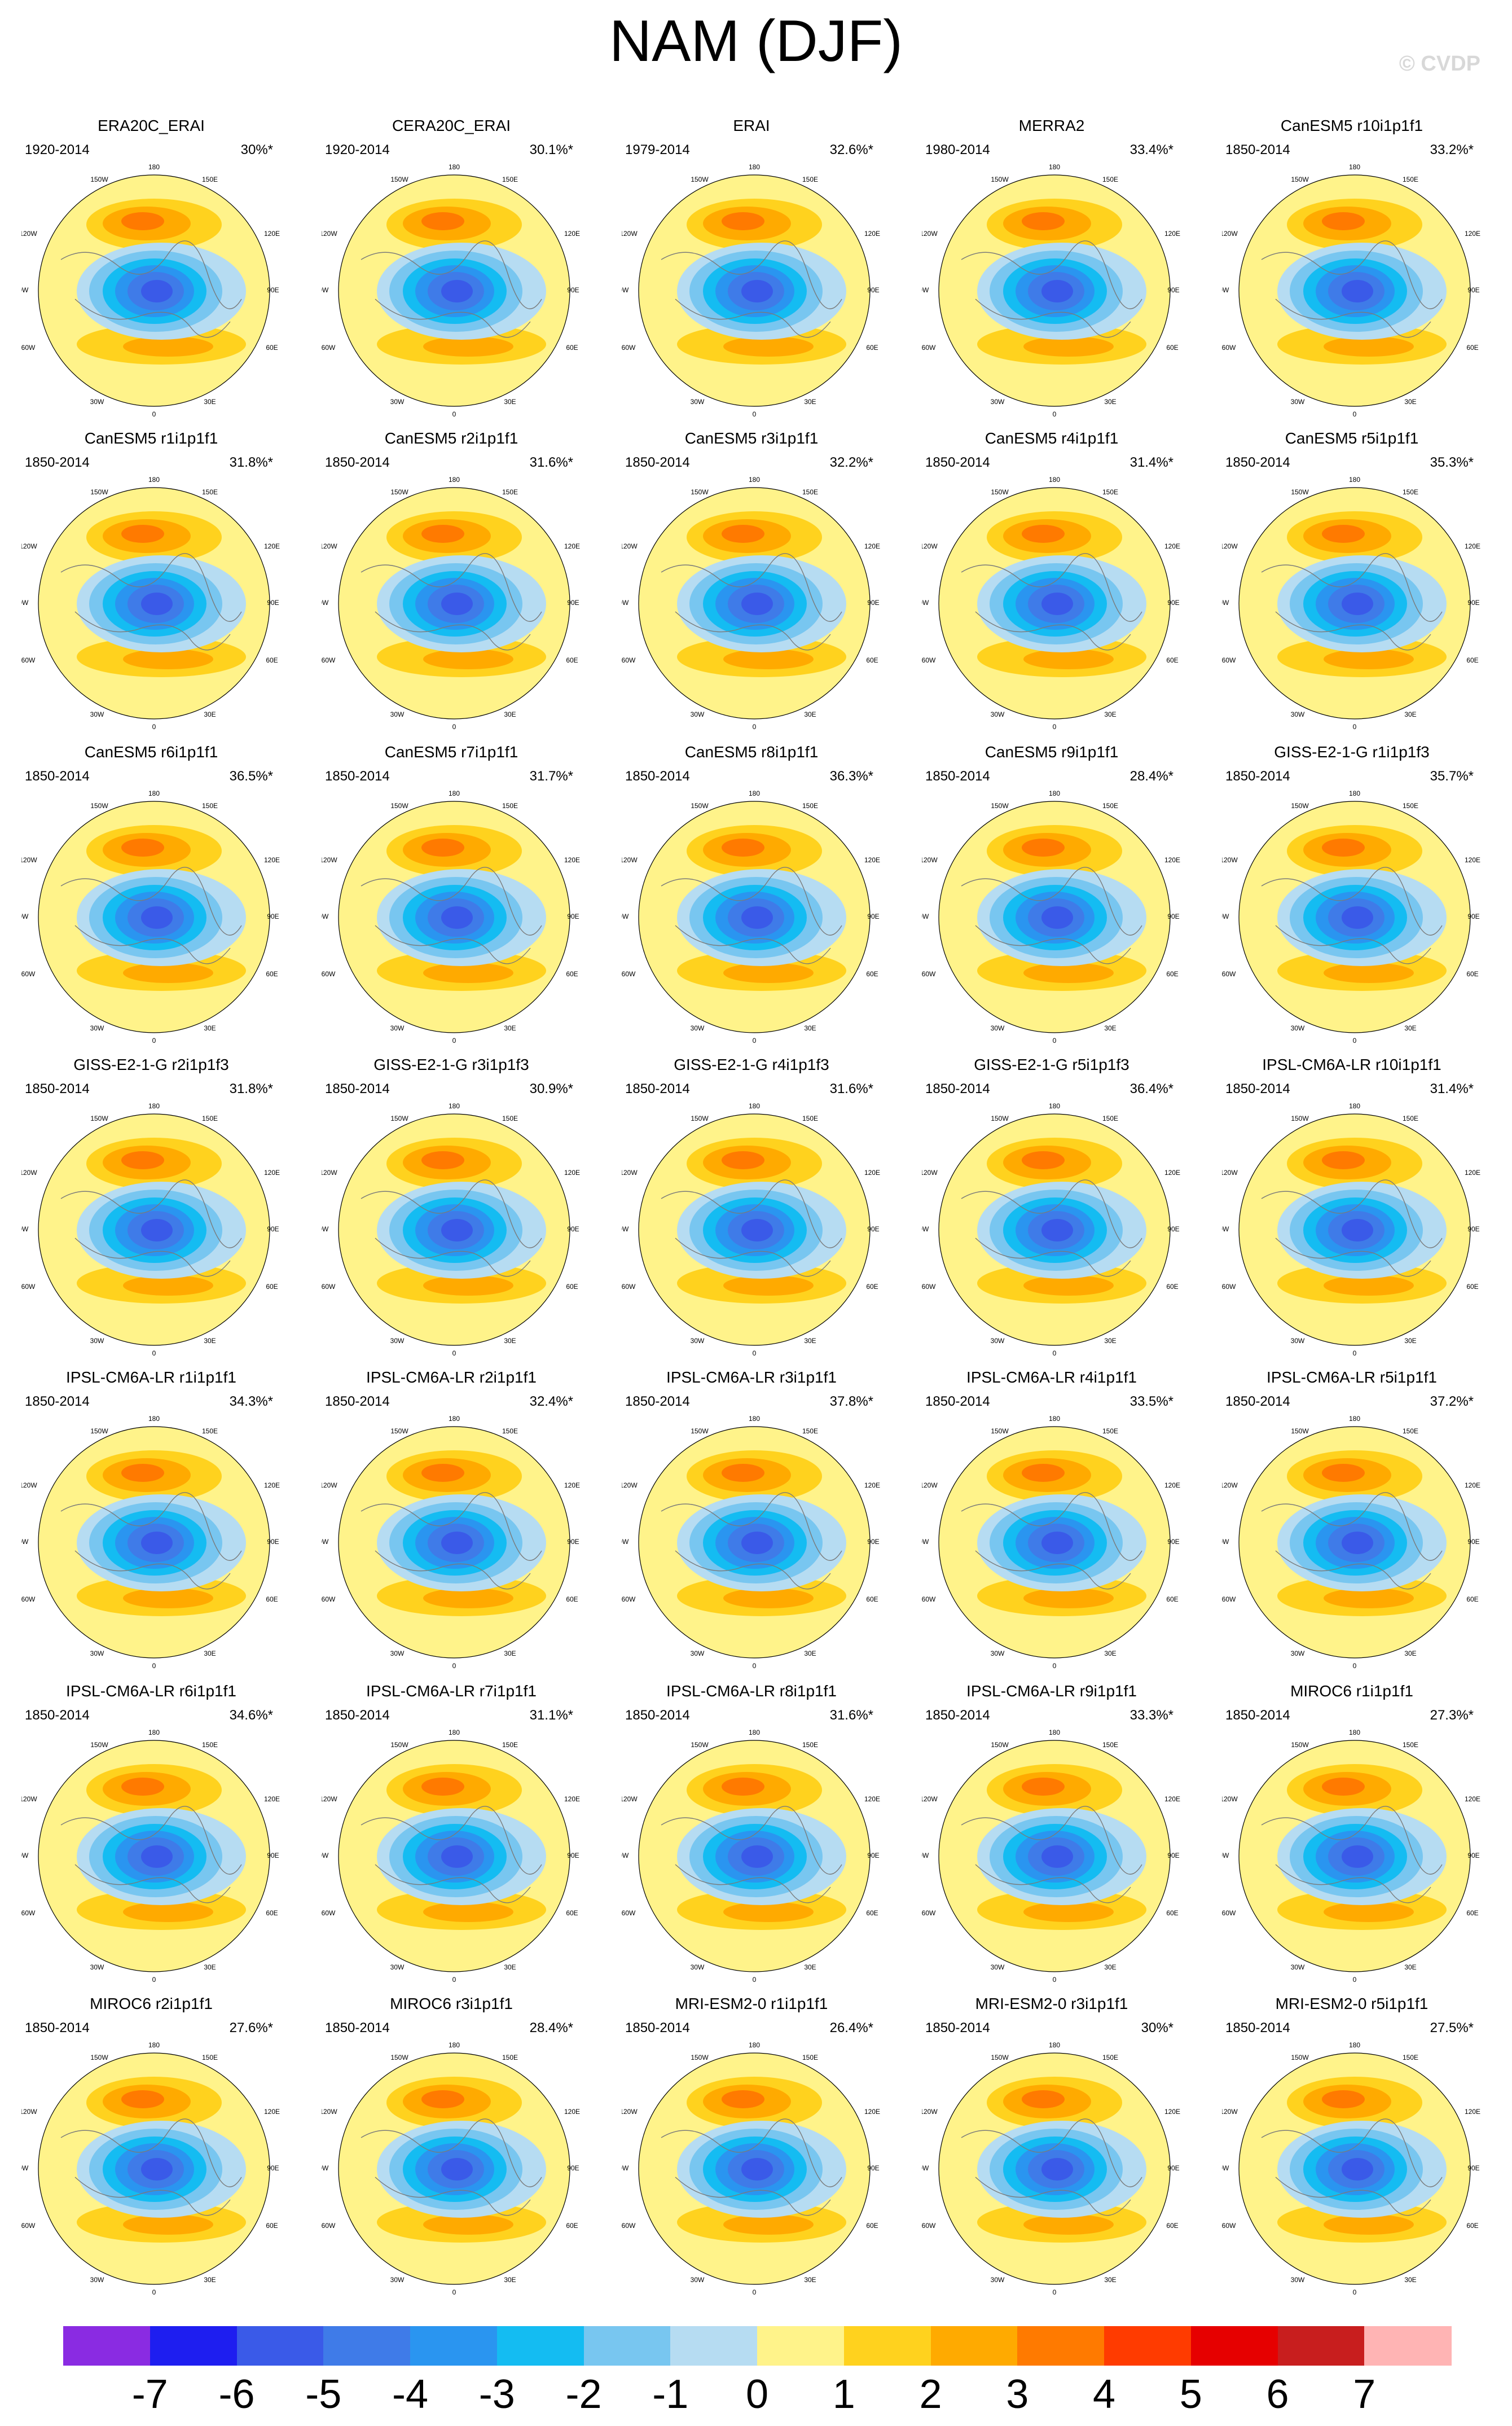 This screenshot has width=1512, height=2426. Describe the element at coordinates (844, 2394) in the screenshot. I see `colorbar-tick-label: 1` at that location.